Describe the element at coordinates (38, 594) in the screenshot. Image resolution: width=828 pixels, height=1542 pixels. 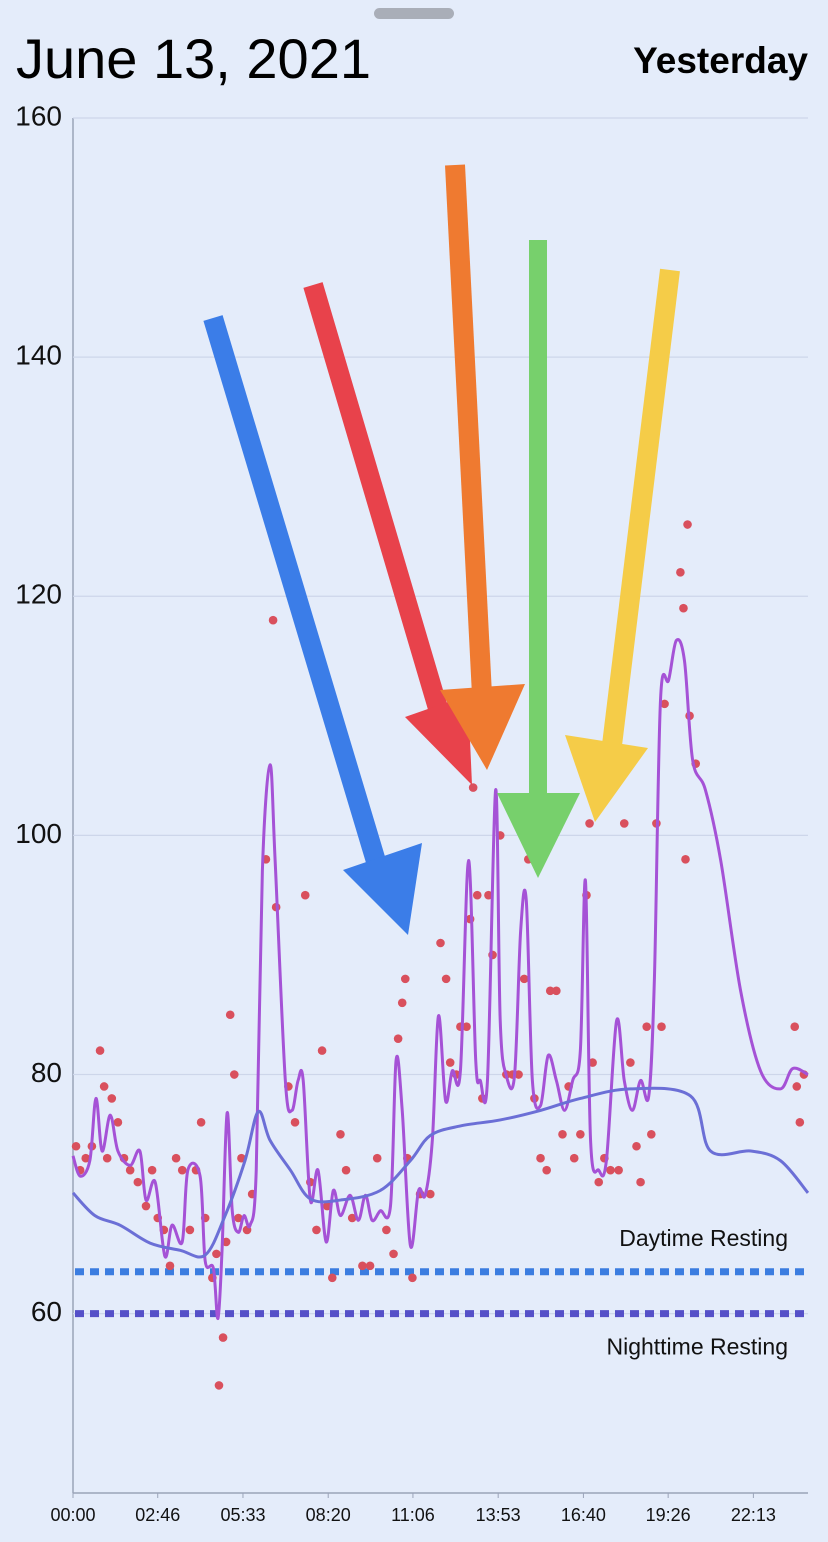
I see `y-tick-label: 120` at that location.